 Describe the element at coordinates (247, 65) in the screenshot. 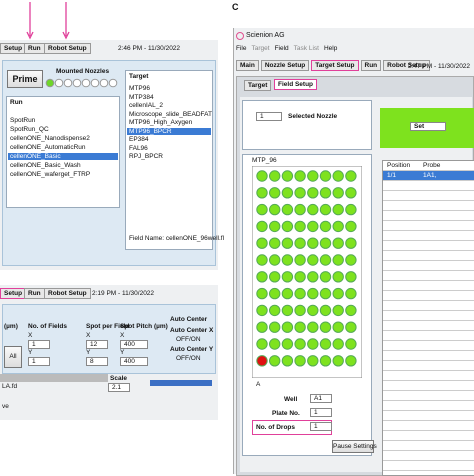

I see `tab: Main` at that location.